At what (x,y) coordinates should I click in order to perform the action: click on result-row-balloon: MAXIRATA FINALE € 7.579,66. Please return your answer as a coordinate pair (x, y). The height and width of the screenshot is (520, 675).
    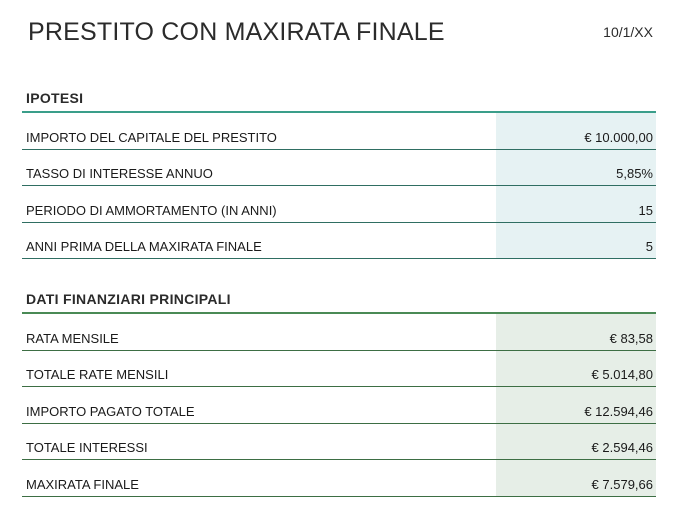
    Looking at the image, I should click on (339, 478).